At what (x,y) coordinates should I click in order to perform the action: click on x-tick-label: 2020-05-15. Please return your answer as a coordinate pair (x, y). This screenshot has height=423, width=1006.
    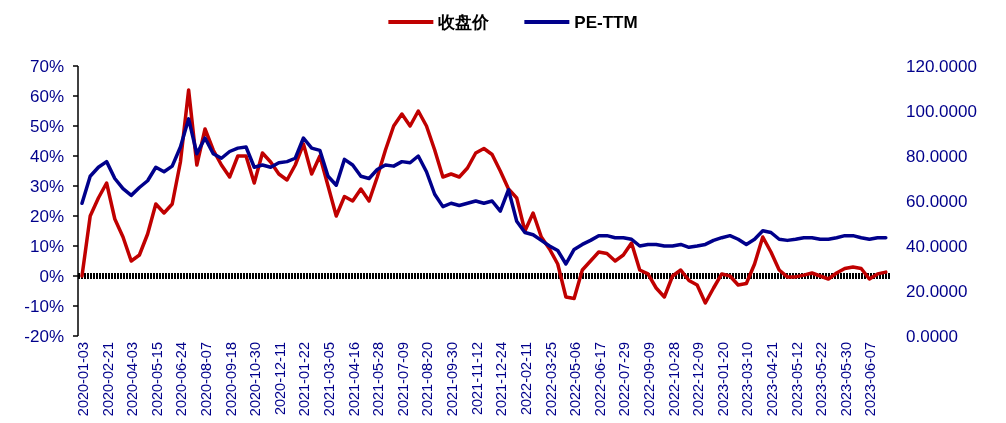
    Looking at the image, I should click on (156, 379).